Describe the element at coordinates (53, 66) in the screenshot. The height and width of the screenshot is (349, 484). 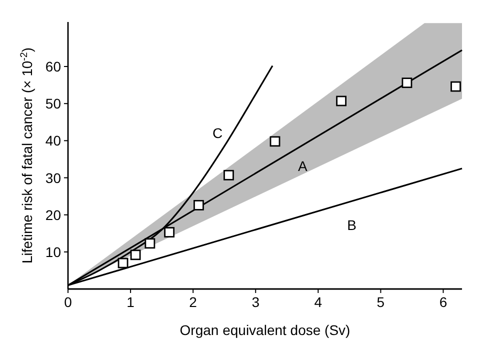
I see `y-tick-label: 60` at that location.